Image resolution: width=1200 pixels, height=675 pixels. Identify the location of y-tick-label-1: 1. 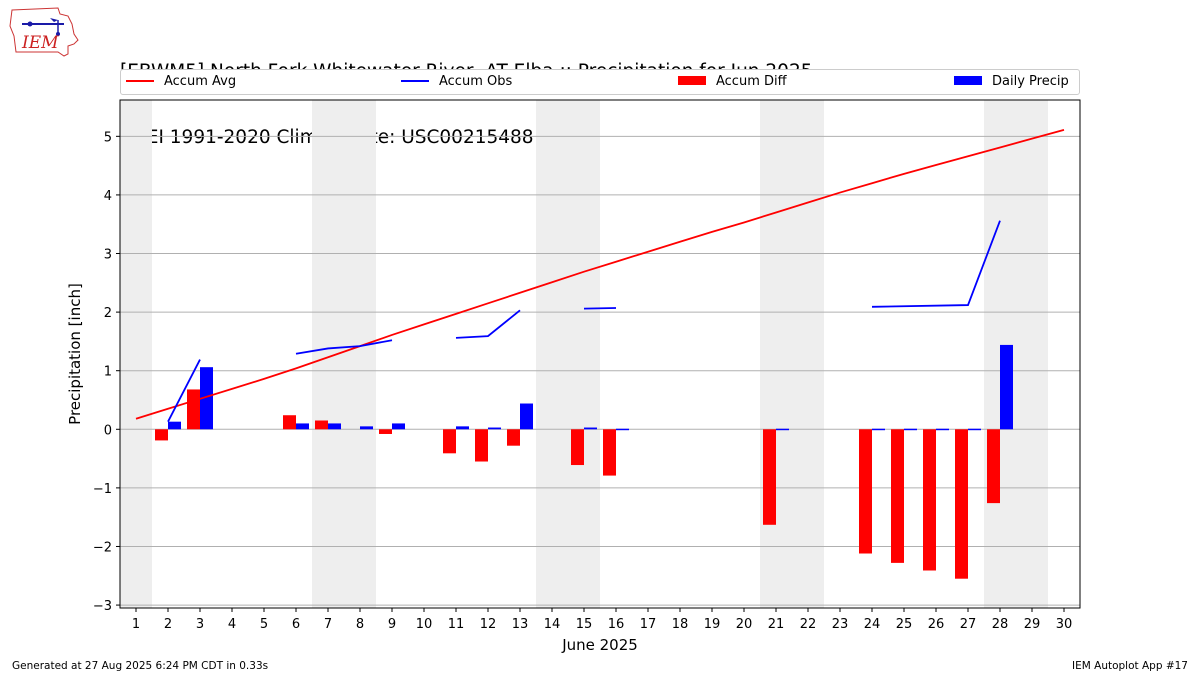
(108, 372).